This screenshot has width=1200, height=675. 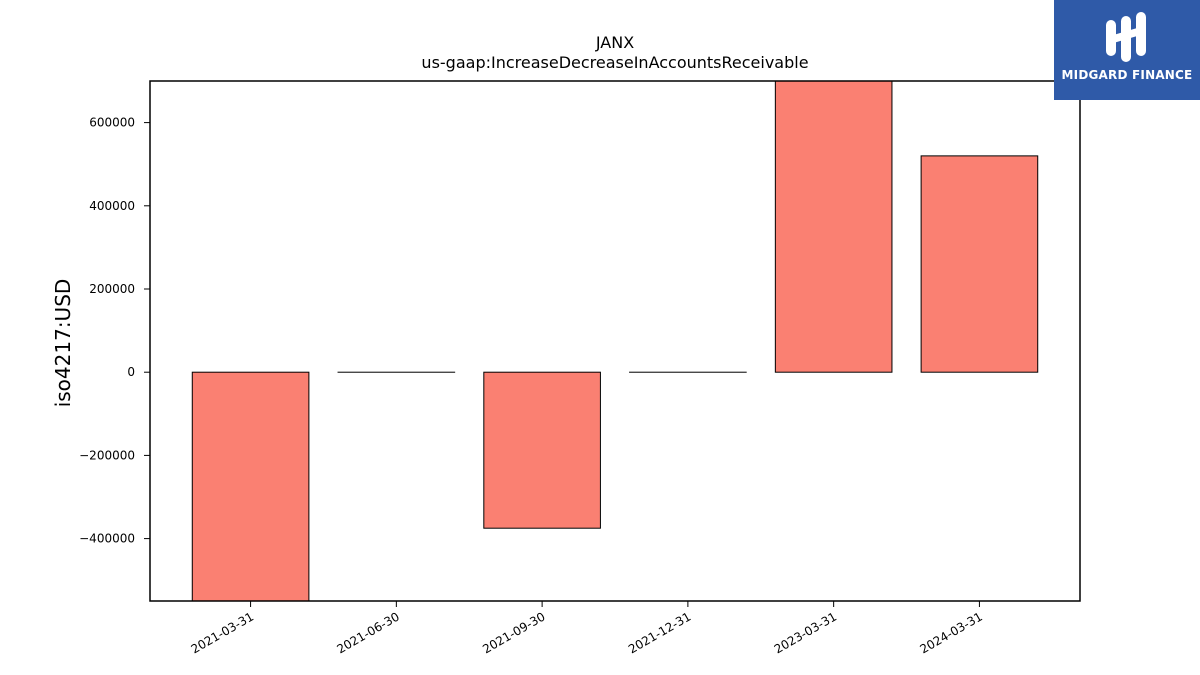 What do you see at coordinates (367, 632) in the screenshot?
I see `x-tick-label: 2021-06-30` at bounding box center [367, 632].